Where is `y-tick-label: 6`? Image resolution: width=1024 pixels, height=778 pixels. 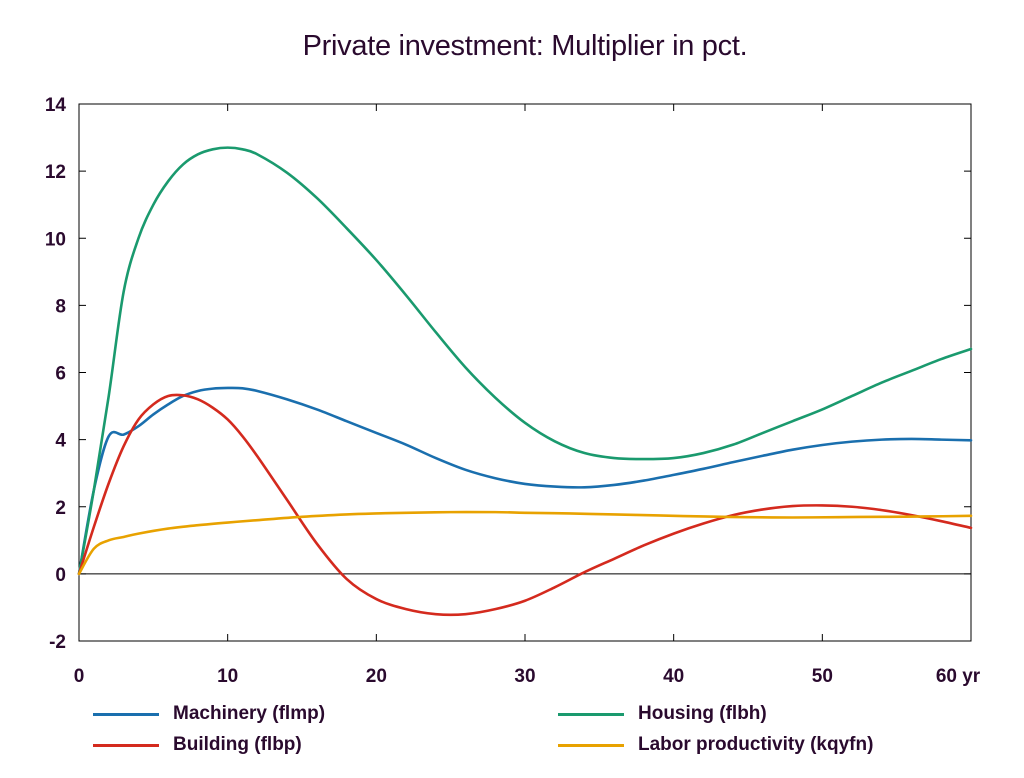 y-tick-label: 6 is located at coordinates (60, 374).